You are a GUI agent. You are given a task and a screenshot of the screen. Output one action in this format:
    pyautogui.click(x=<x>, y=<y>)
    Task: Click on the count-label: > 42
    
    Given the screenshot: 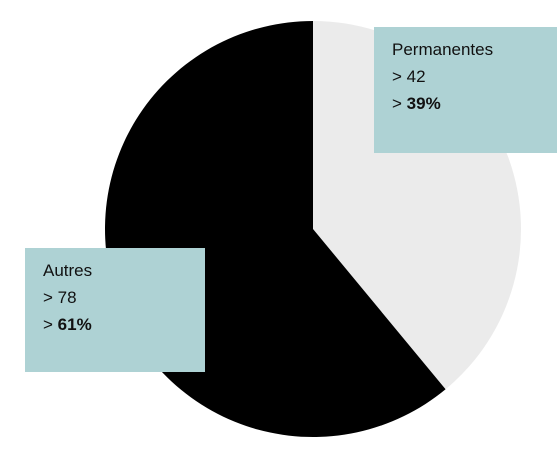 What is the action you would take?
    pyautogui.click(x=409, y=76)
    